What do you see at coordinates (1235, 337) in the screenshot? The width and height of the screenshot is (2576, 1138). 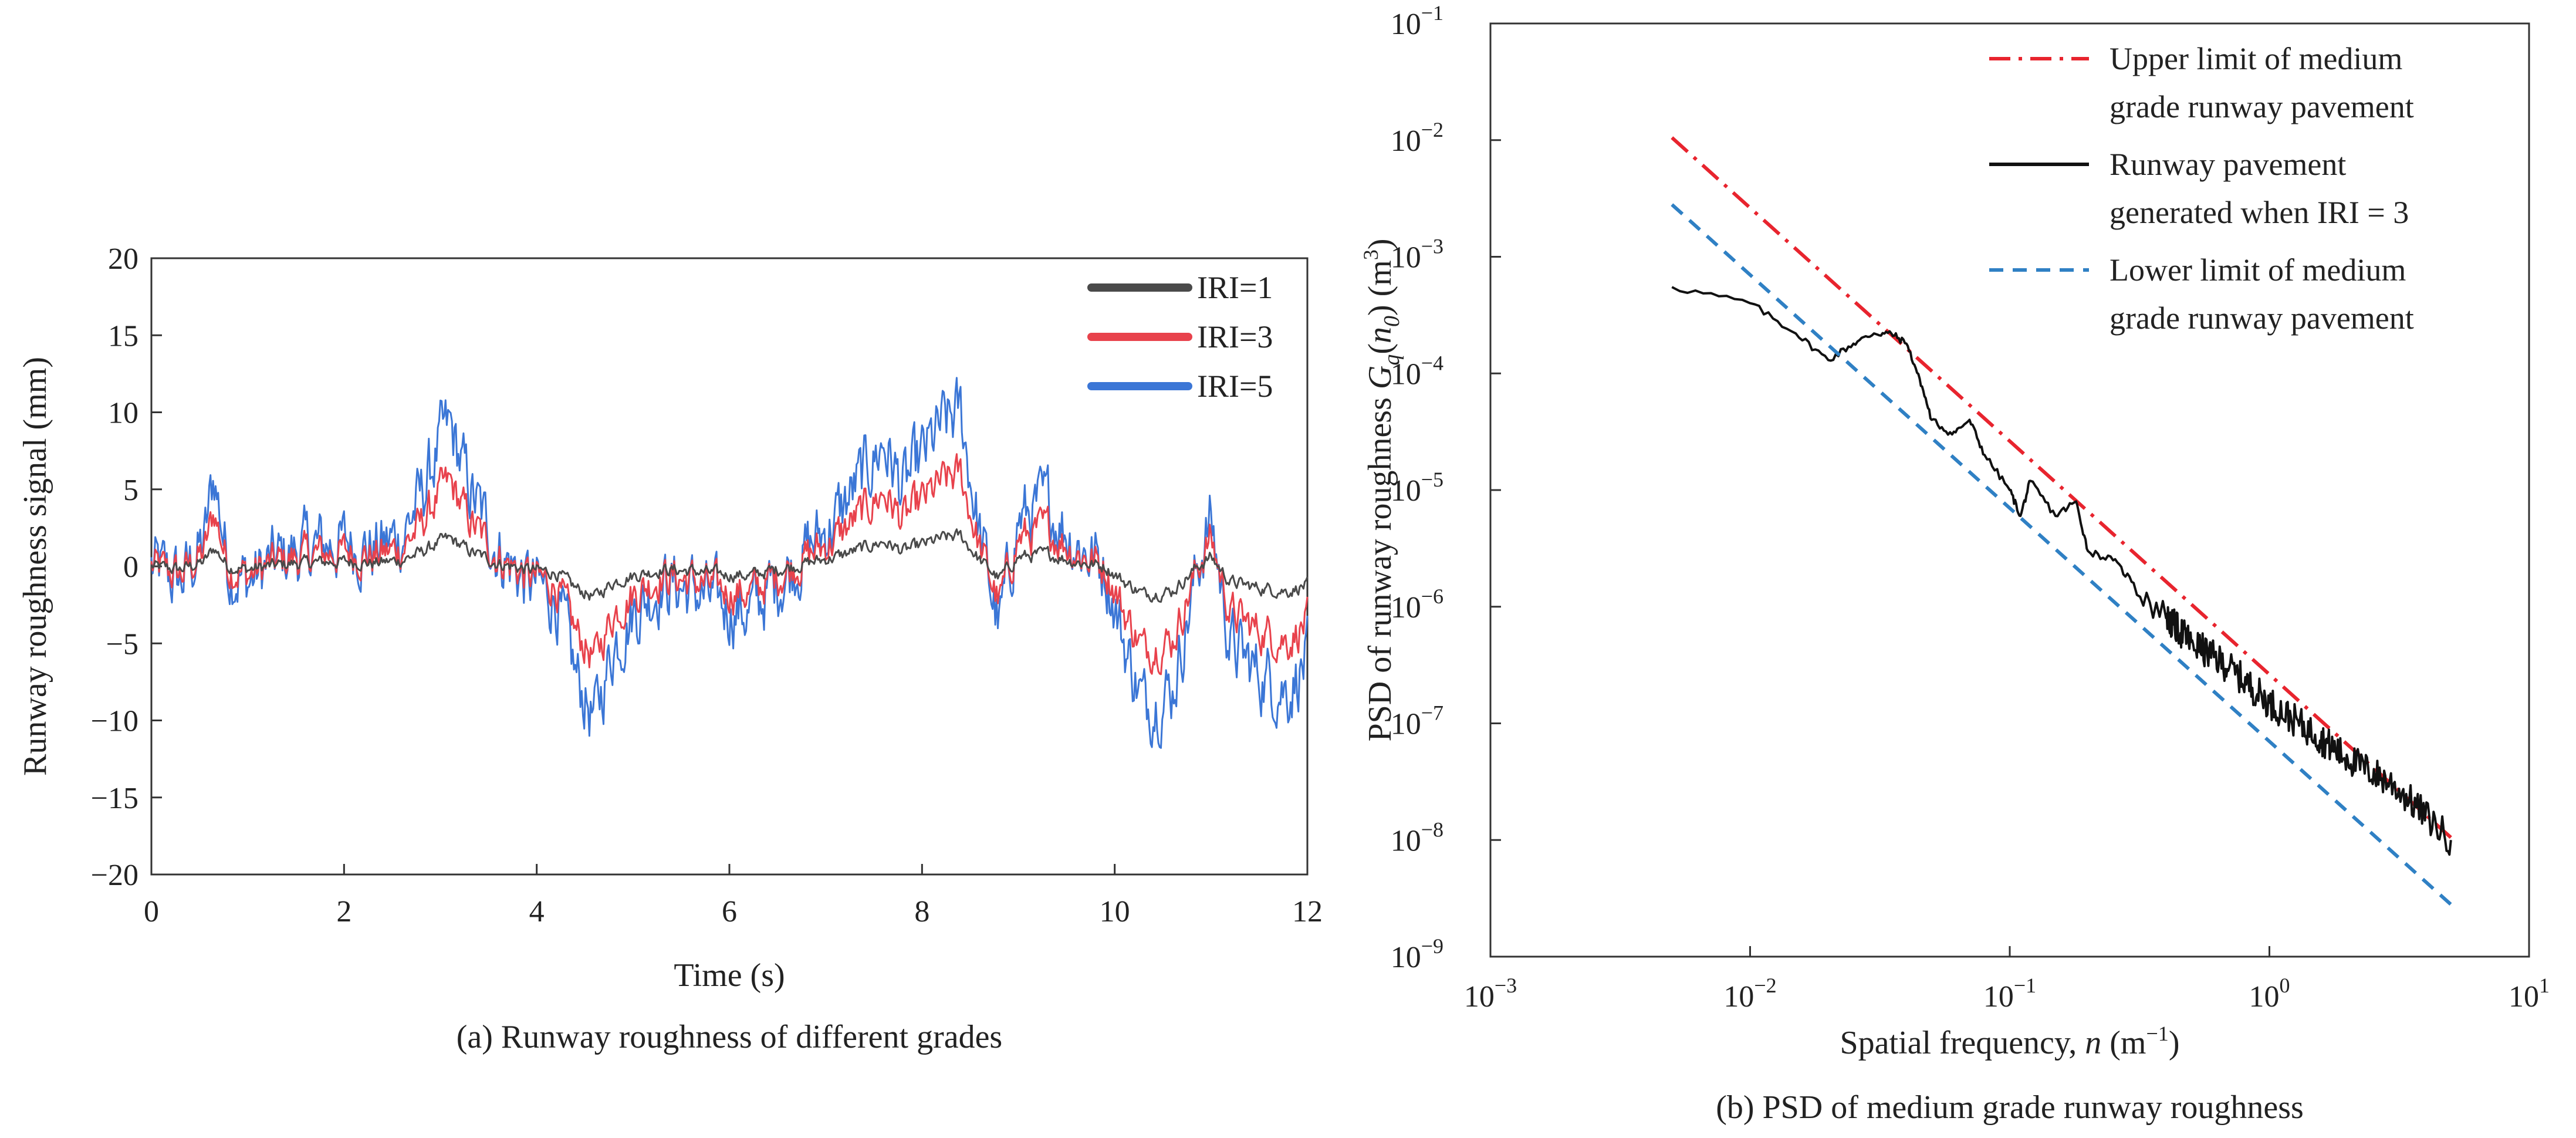 I see `chart-a-legend-label: IRI=3` at bounding box center [1235, 337].